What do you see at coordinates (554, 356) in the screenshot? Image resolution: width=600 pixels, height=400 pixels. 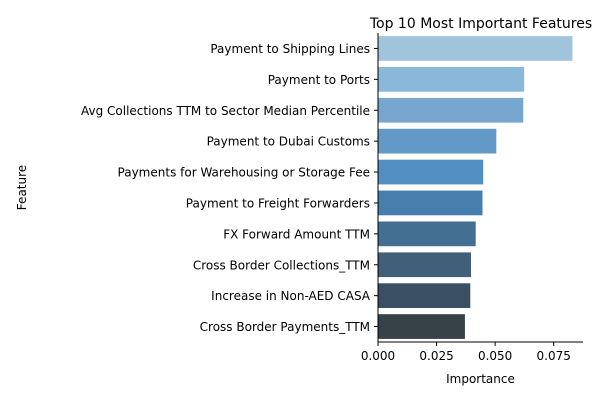 I see `x-tick-label: 0.075` at bounding box center [554, 356].